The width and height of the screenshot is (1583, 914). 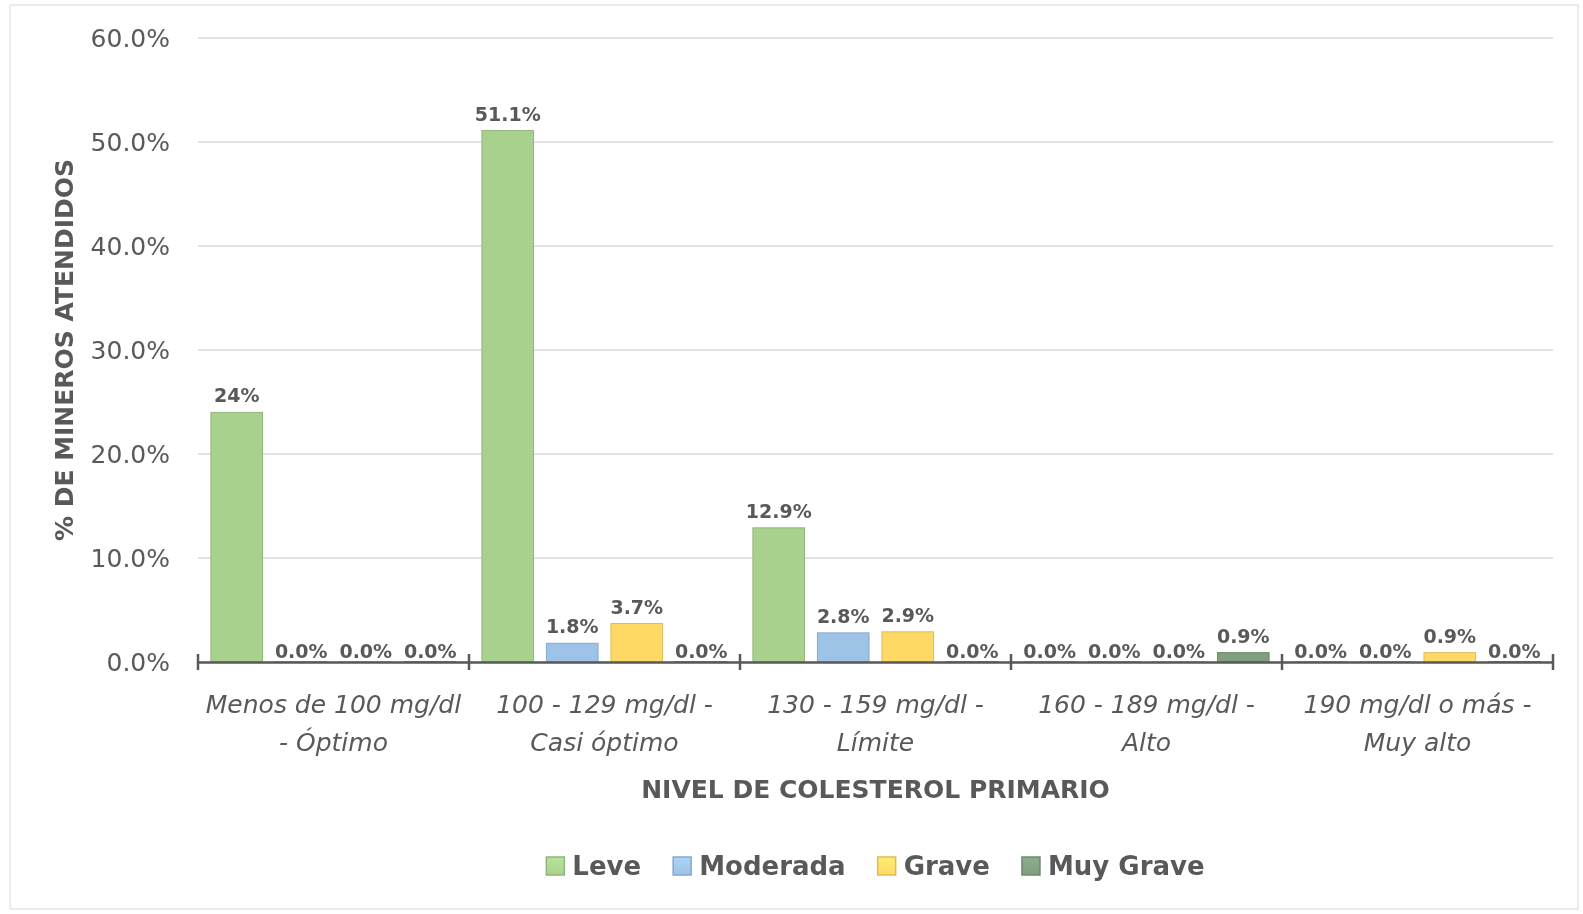 What do you see at coordinates (138, 662) in the screenshot?
I see `y-tick-label: 0.0%` at bounding box center [138, 662].